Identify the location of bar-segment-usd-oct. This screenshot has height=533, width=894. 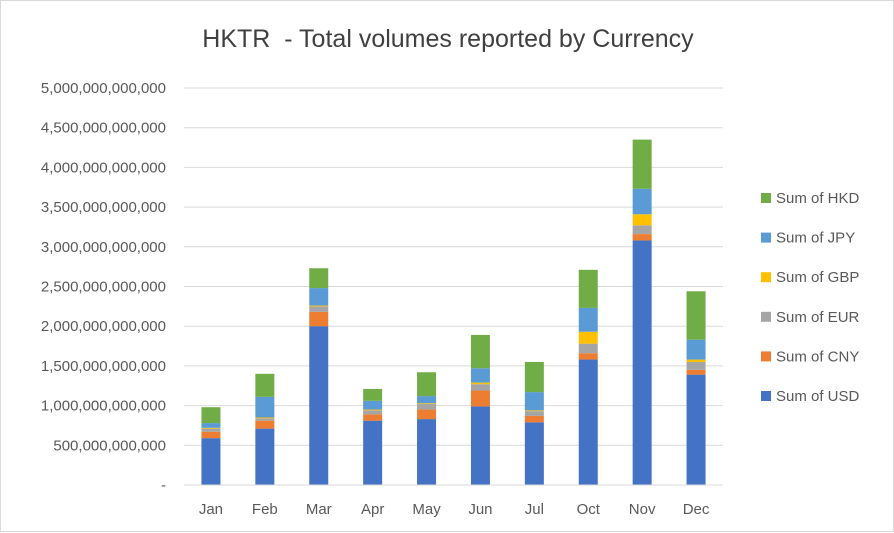
(588, 422).